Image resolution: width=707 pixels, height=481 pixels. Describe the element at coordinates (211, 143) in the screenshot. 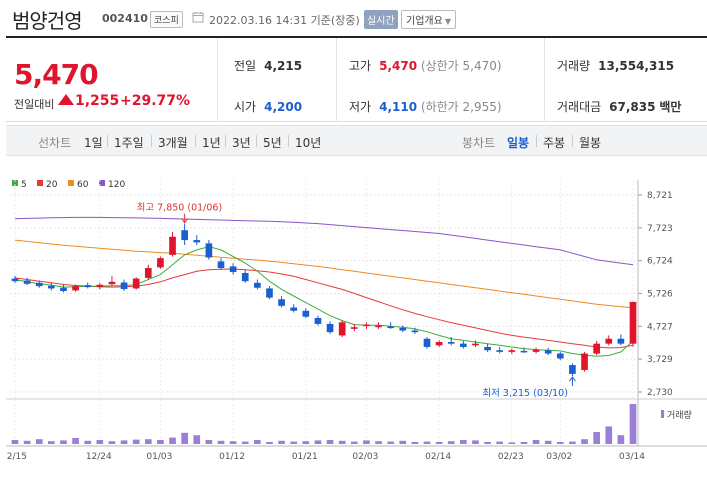

I see `tab-1y: 1년` at that location.